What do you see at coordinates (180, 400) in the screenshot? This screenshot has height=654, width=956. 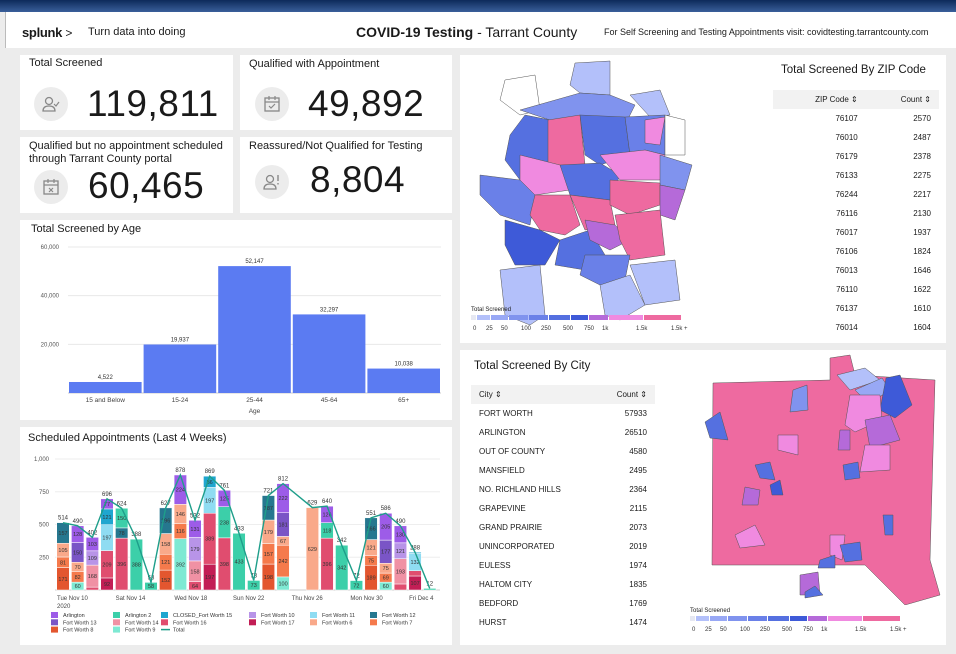 I see `x-tick-label: 15-24` at bounding box center [180, 400].